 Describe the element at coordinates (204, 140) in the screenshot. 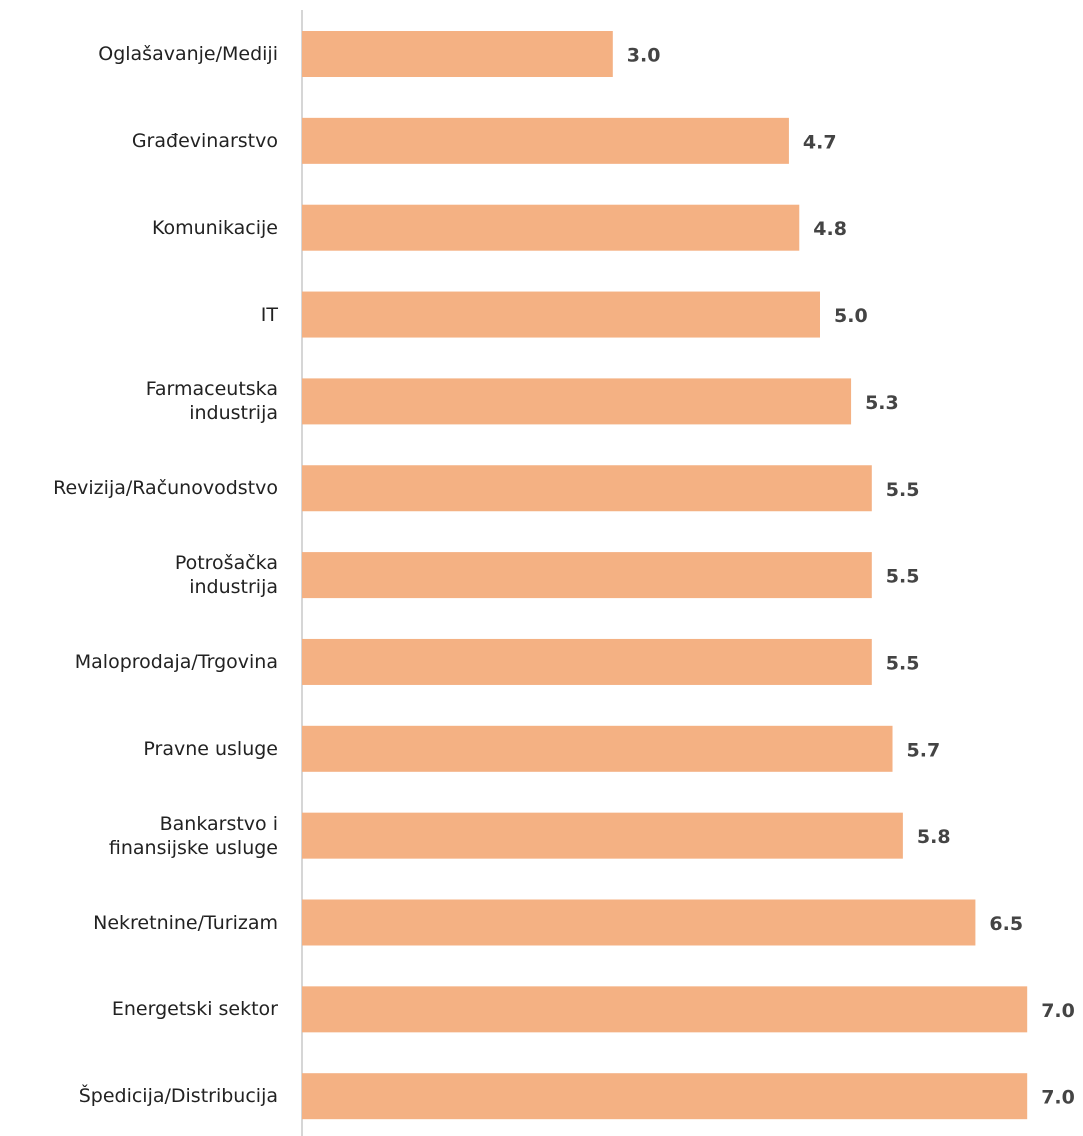

I see `category-label: Građevinarstvo` at that location.